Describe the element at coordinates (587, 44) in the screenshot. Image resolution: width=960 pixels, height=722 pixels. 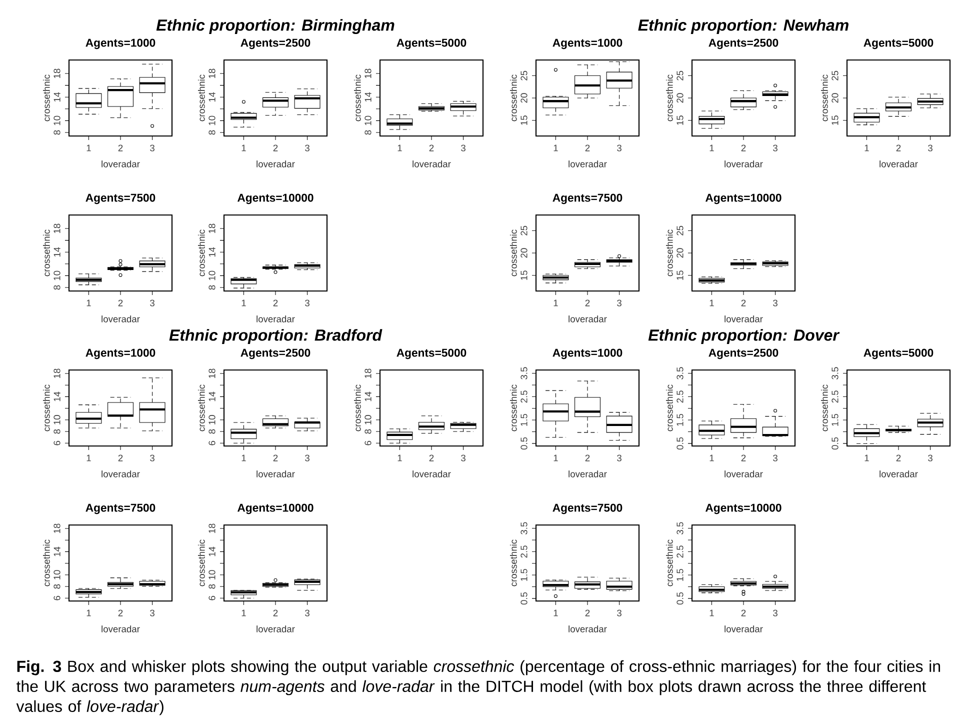
I see `chart-subtitle: Agents=1000` at that location.